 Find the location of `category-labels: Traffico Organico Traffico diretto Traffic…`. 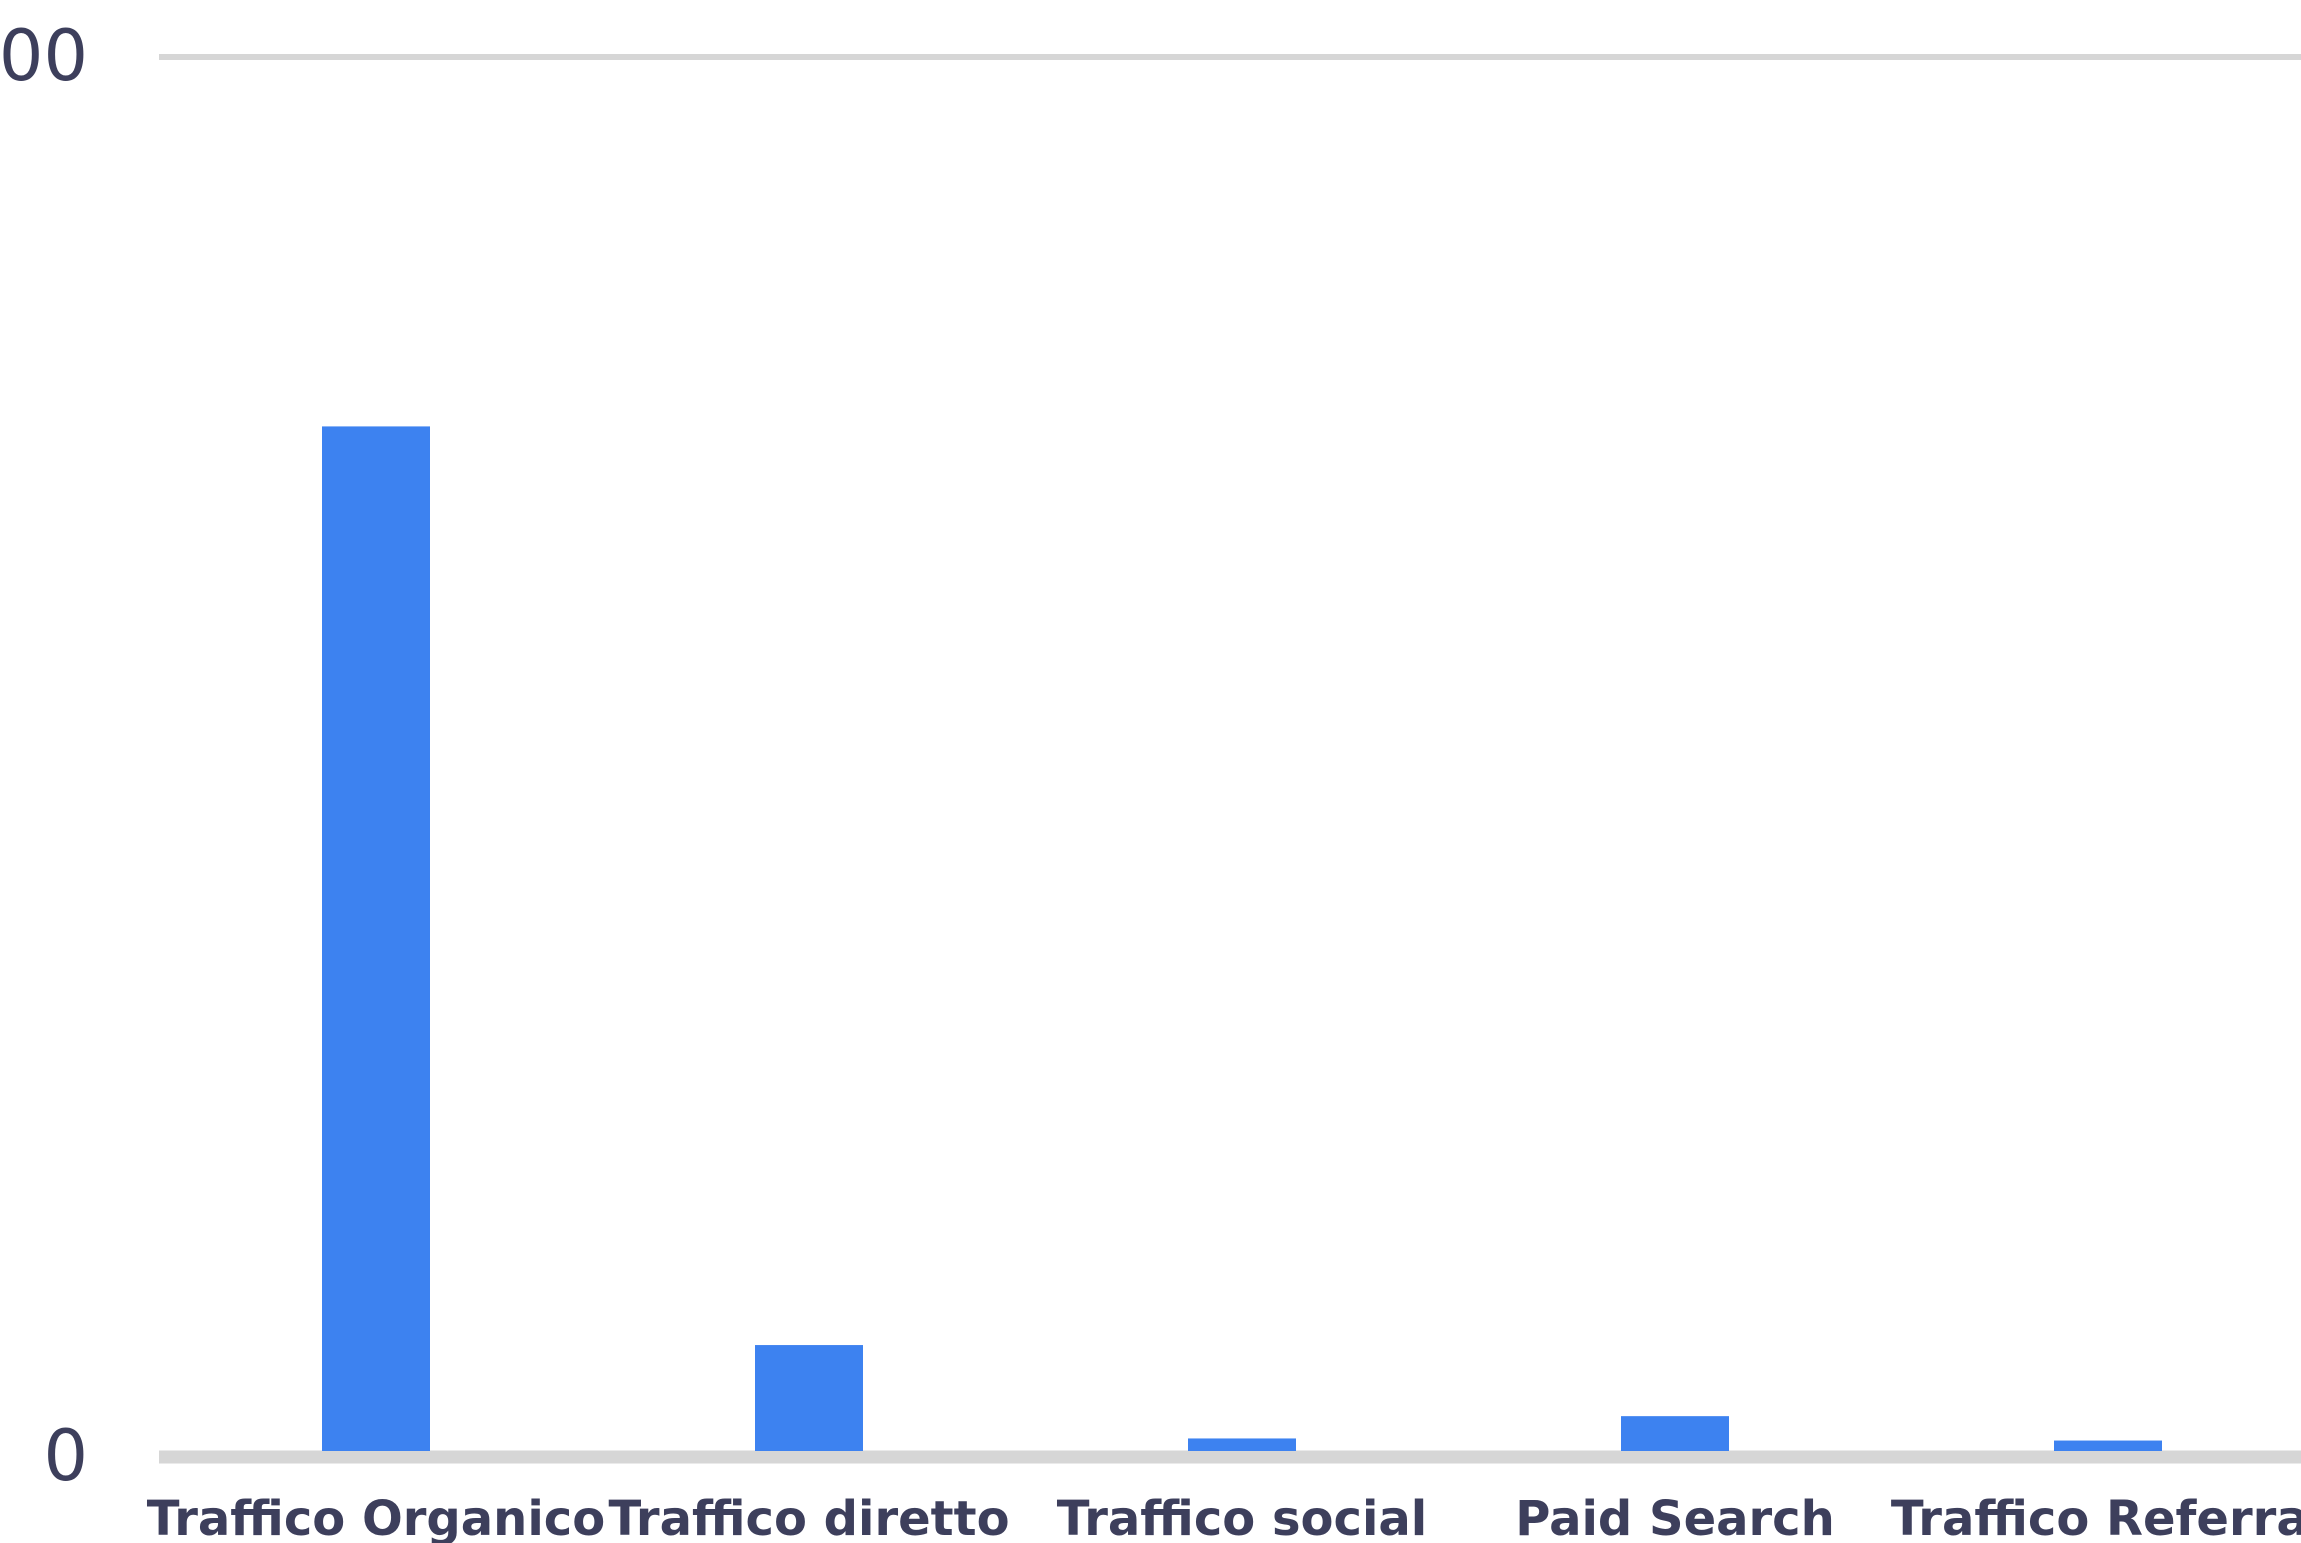

category-labels: Traffico Organico Traffico diretto Traffic… is located at coordinates (1224, 1517).